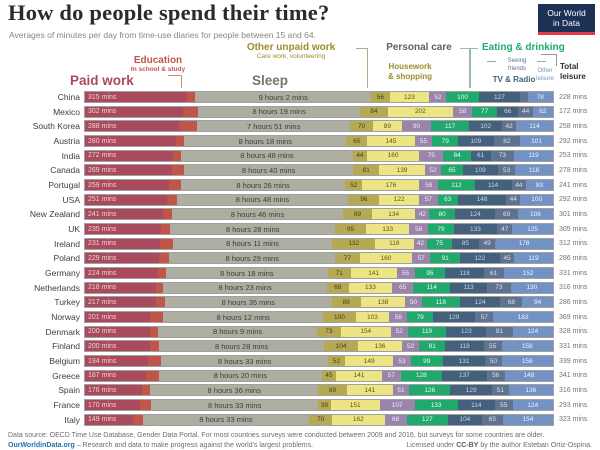 Image resolution: width=600 pixels, height=450 pixels. What do you see at coordinates (409, 97) in the screenshot?
I see `segment-housework: 123` at bounding box center [409, 97].